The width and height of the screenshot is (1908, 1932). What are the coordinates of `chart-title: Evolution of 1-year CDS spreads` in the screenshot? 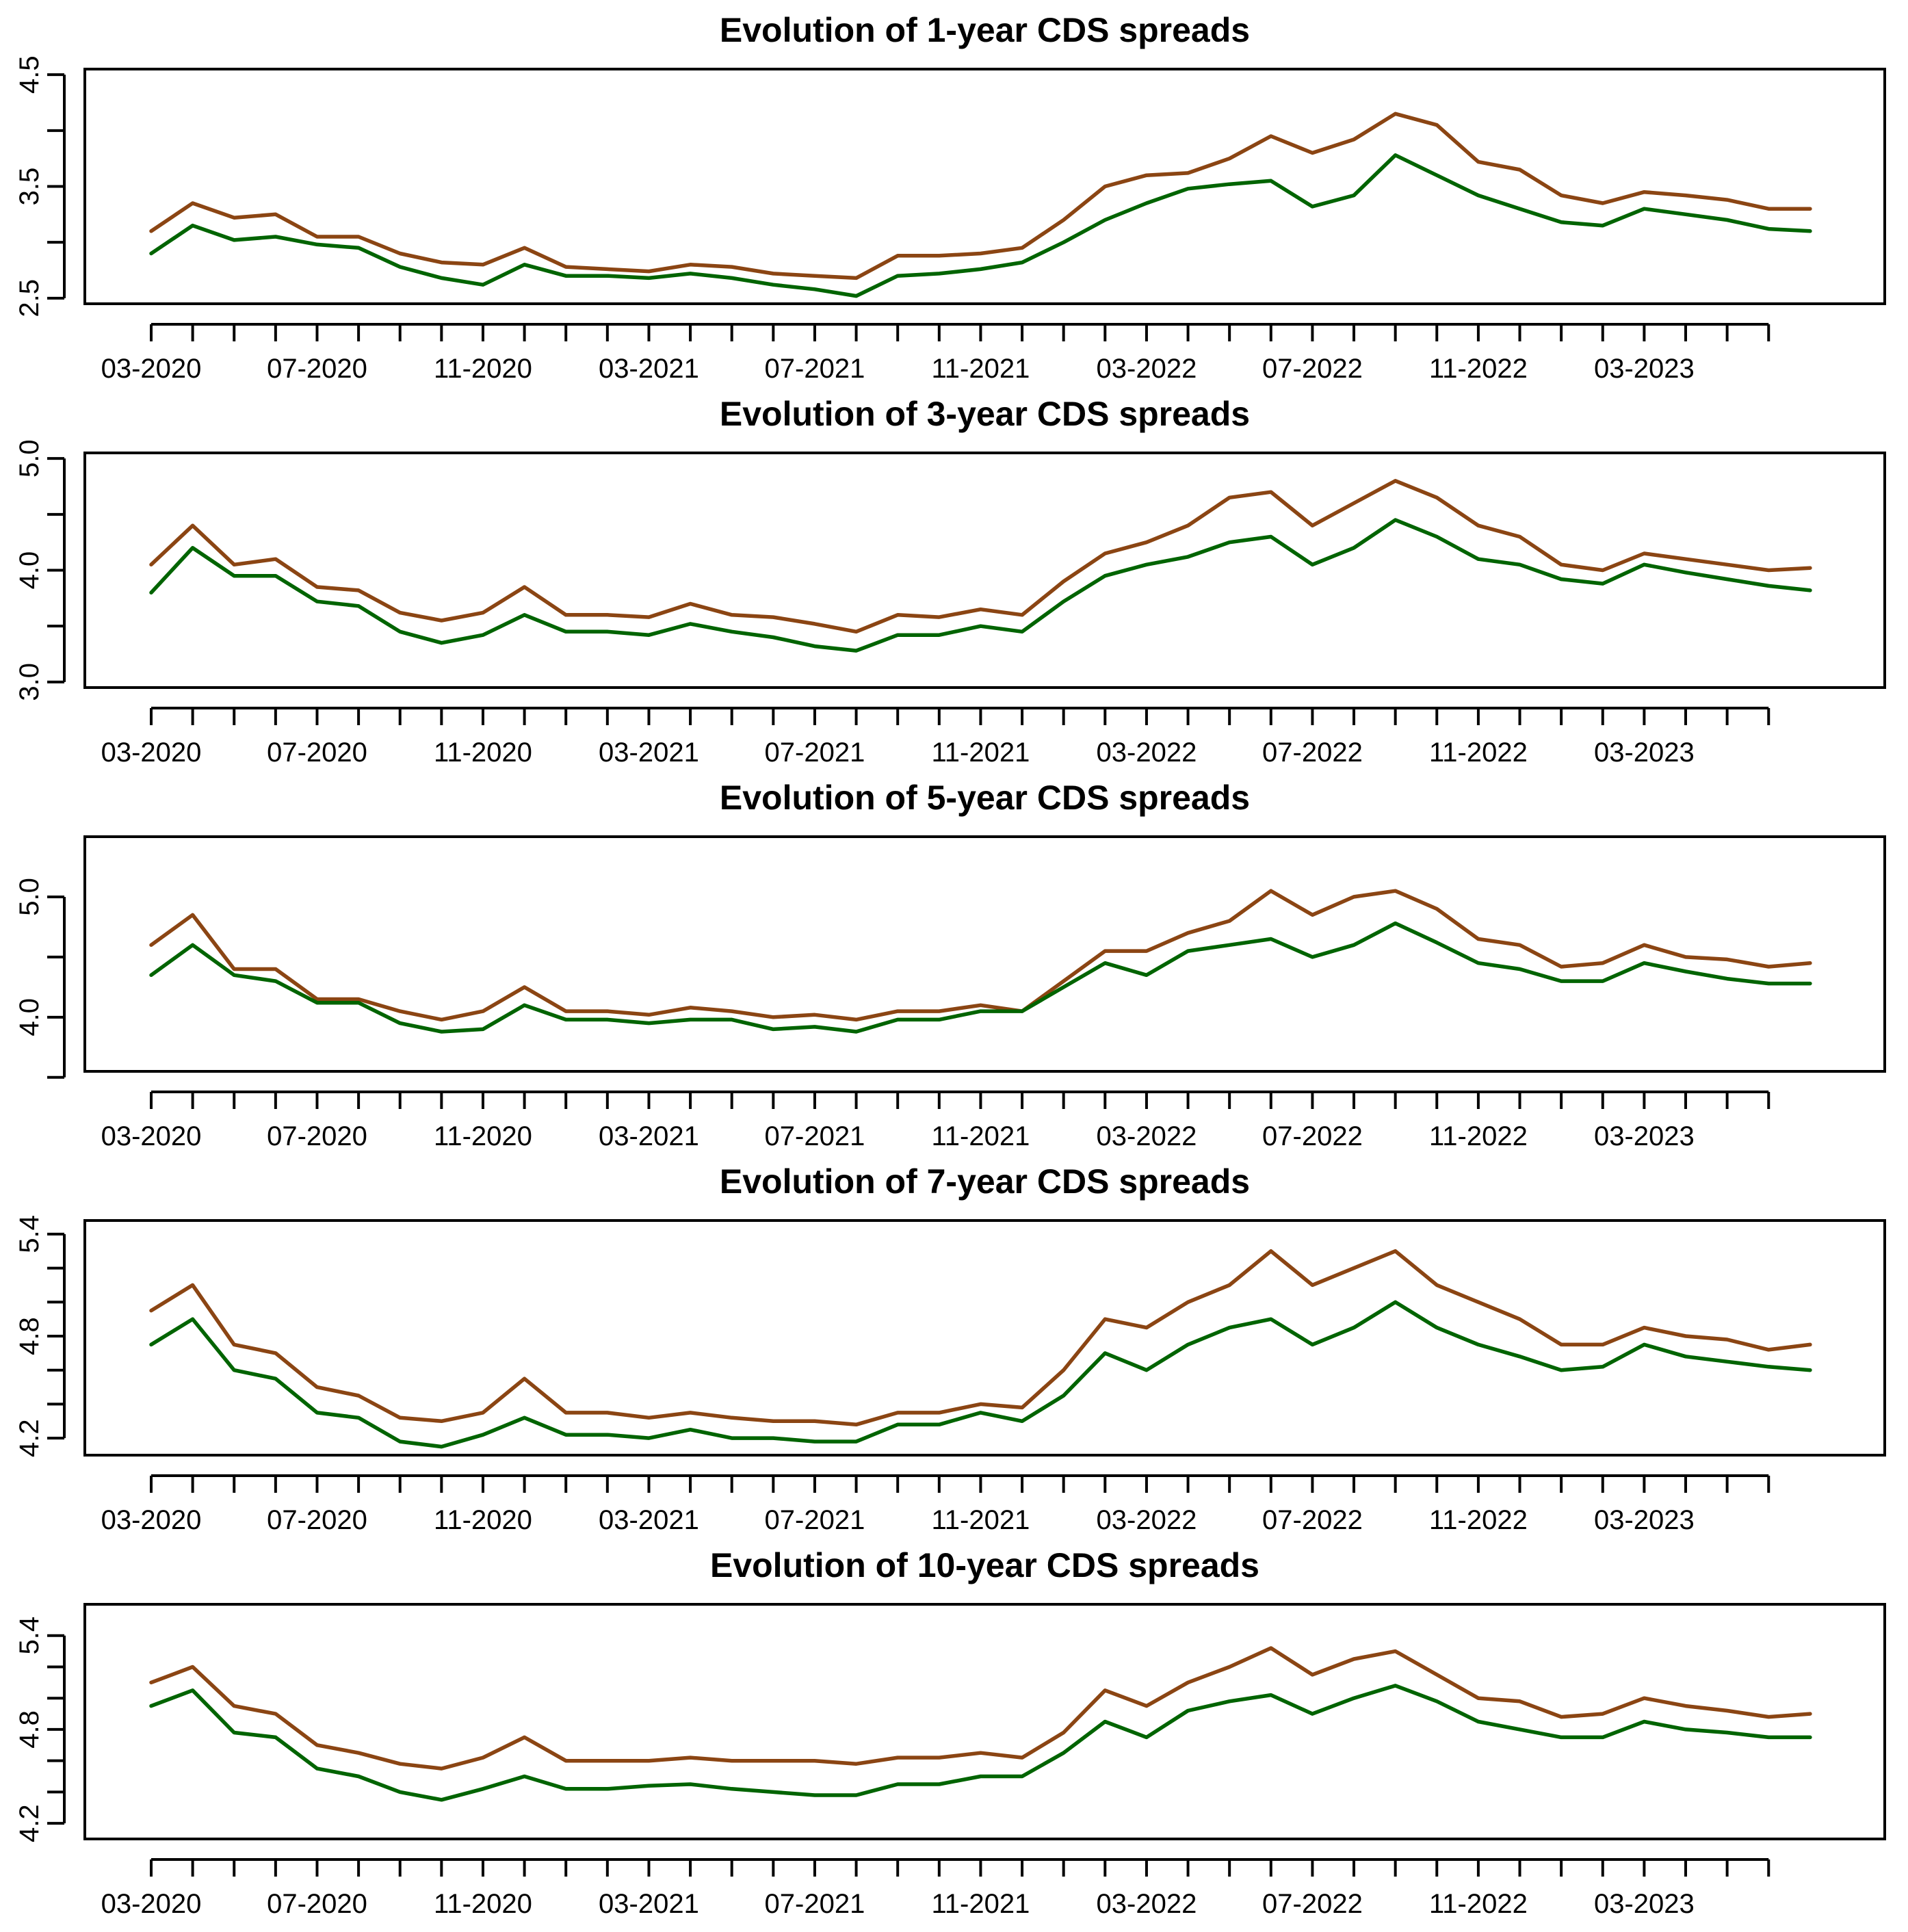 It's located at (985, 30).